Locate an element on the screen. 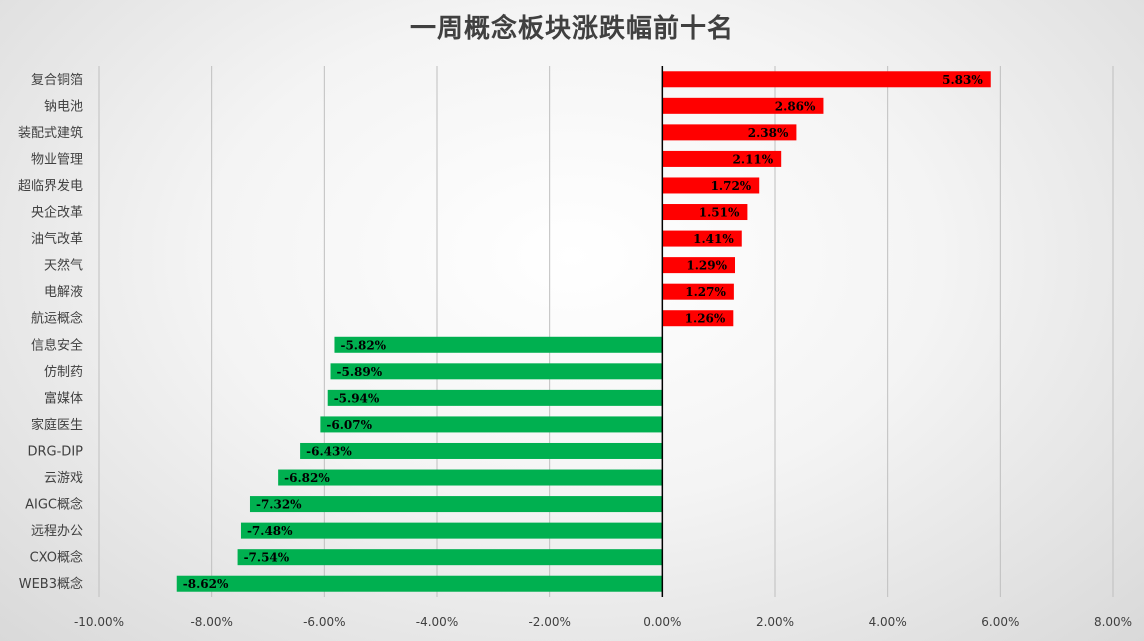 The image size is (1144, 641). data-label: 2.38% is located at coordinates (768, 133).